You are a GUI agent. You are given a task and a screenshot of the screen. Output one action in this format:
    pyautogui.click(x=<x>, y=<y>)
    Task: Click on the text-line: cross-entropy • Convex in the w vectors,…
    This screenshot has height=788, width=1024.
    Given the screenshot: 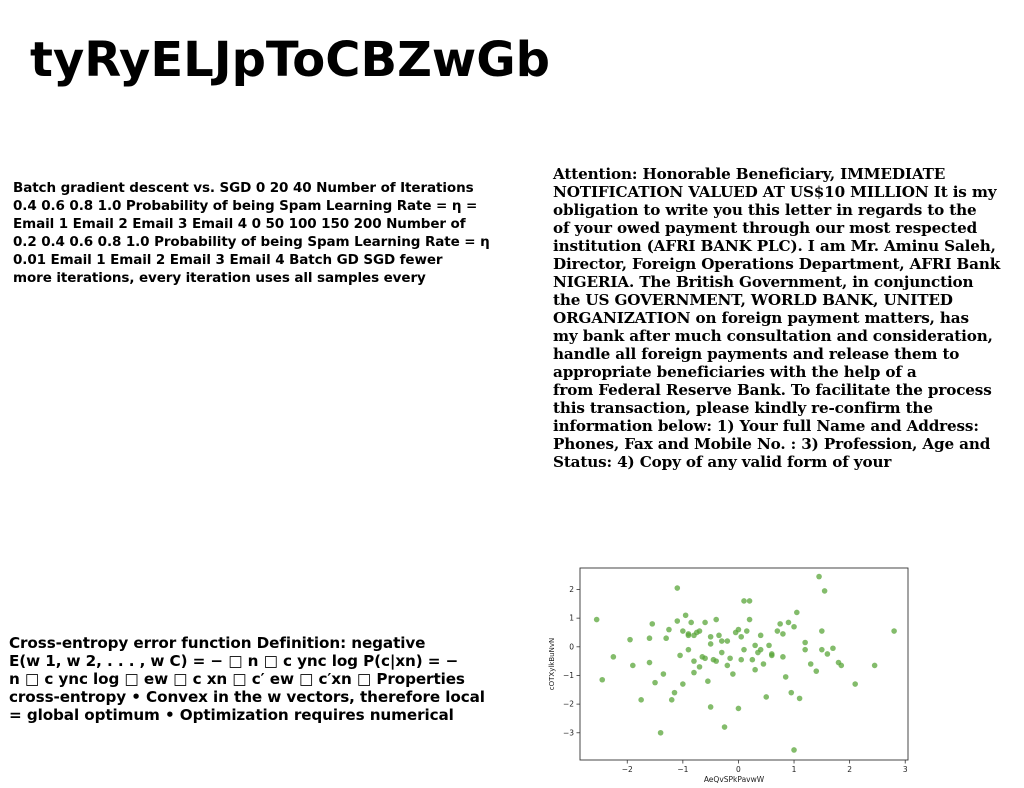 What is the action you would take?
    pyautogui.click(x=247, y=697)
    